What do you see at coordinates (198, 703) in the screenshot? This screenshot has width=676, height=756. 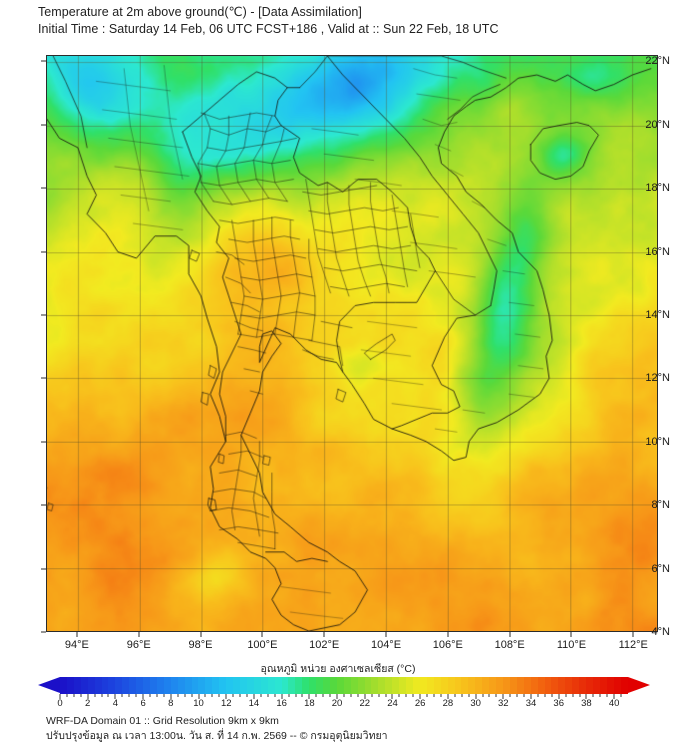 I see `colorbar-tick-label: 10` at bounding box center [198, 703].